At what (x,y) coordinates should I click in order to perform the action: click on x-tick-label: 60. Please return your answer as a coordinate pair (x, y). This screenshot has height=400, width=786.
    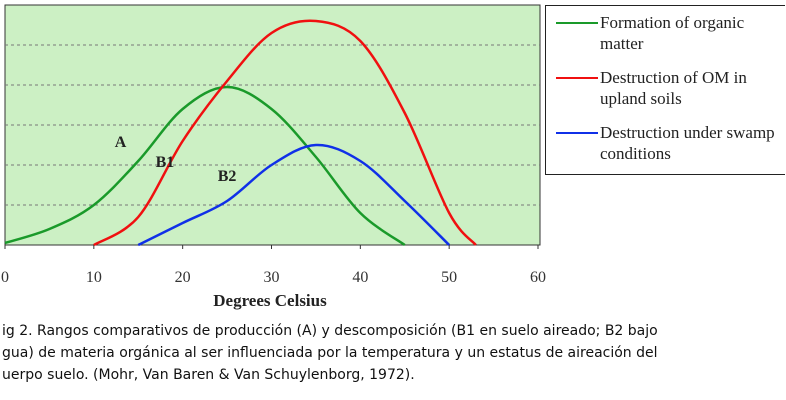
    Looking at the image, I should click on (538, 277).